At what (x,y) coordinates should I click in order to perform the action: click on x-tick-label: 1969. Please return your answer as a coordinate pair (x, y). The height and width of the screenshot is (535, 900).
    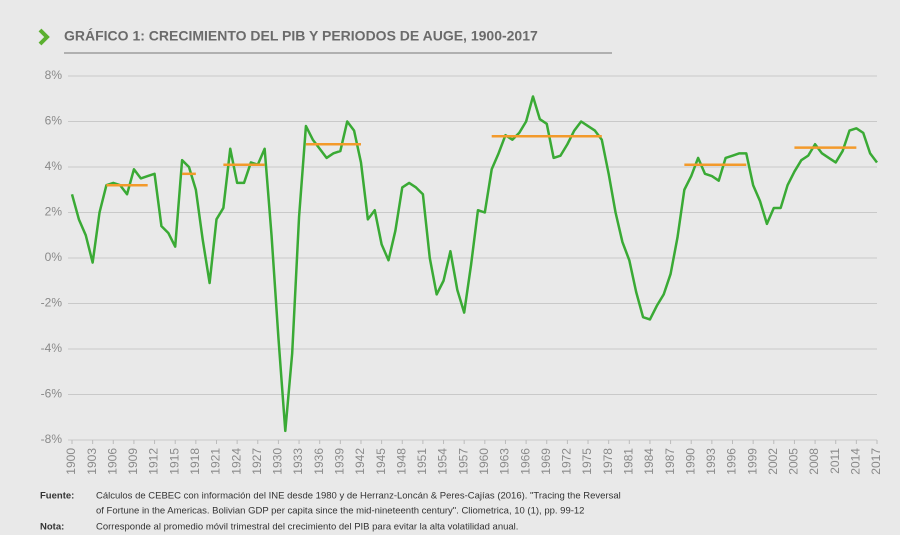
    Looking at the image, I should click on (546, 461).